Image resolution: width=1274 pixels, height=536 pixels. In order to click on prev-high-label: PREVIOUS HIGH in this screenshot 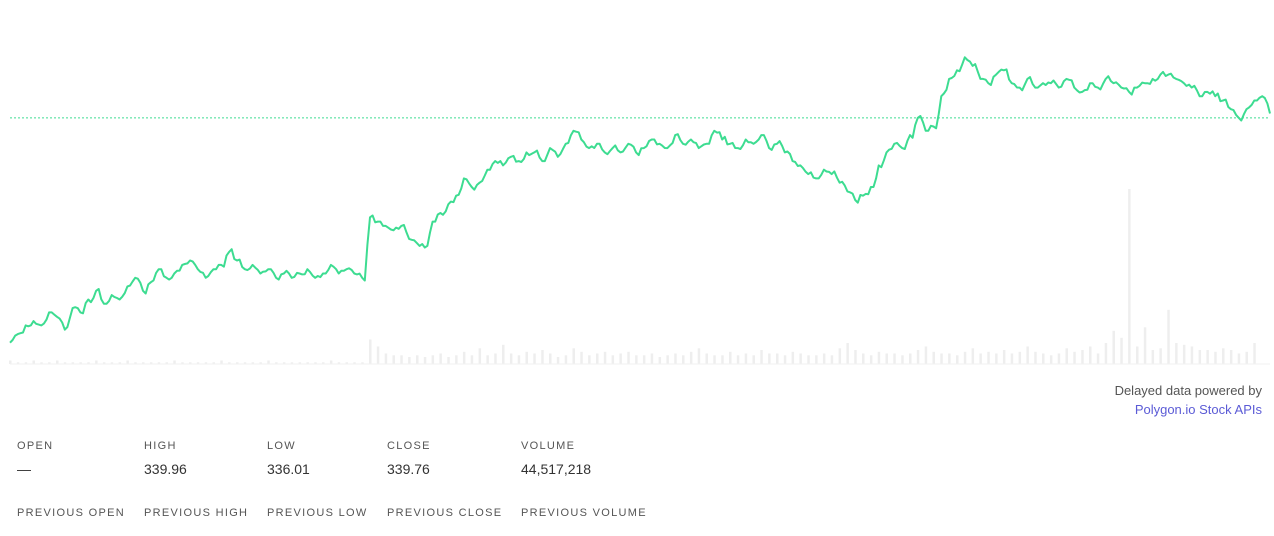, I will do `click(196, 513)`.